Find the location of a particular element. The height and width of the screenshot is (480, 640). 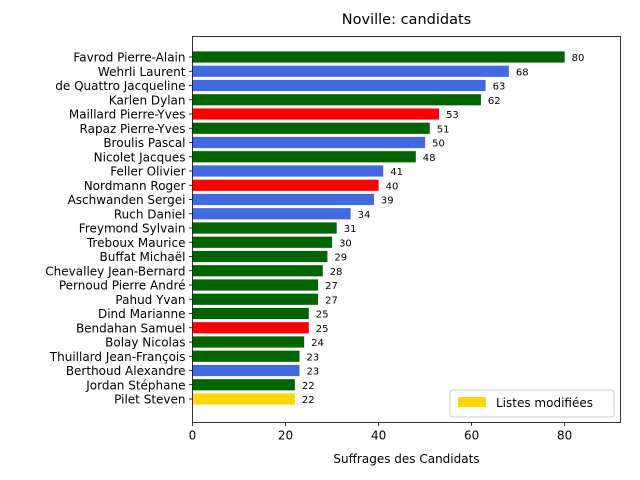

y-tick-label: Chevalley Jean-Bernard is located at coordinates (115, 271).